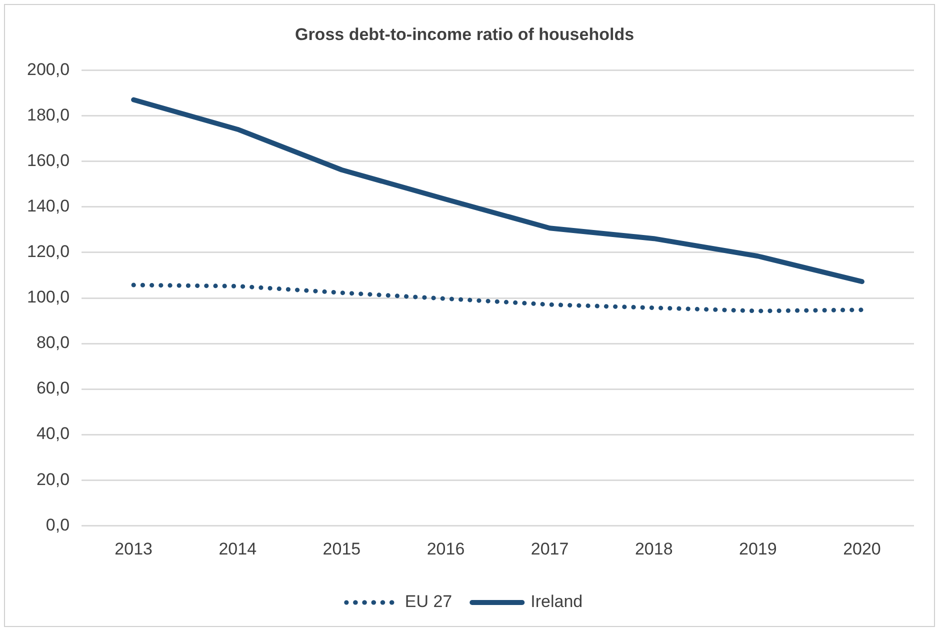 This screenshot has height=631, width=939. What do you see at coordinates (445, 548) in the screenshot?
I see `x-tick-label: 2016` at bounding box center [445, 548].